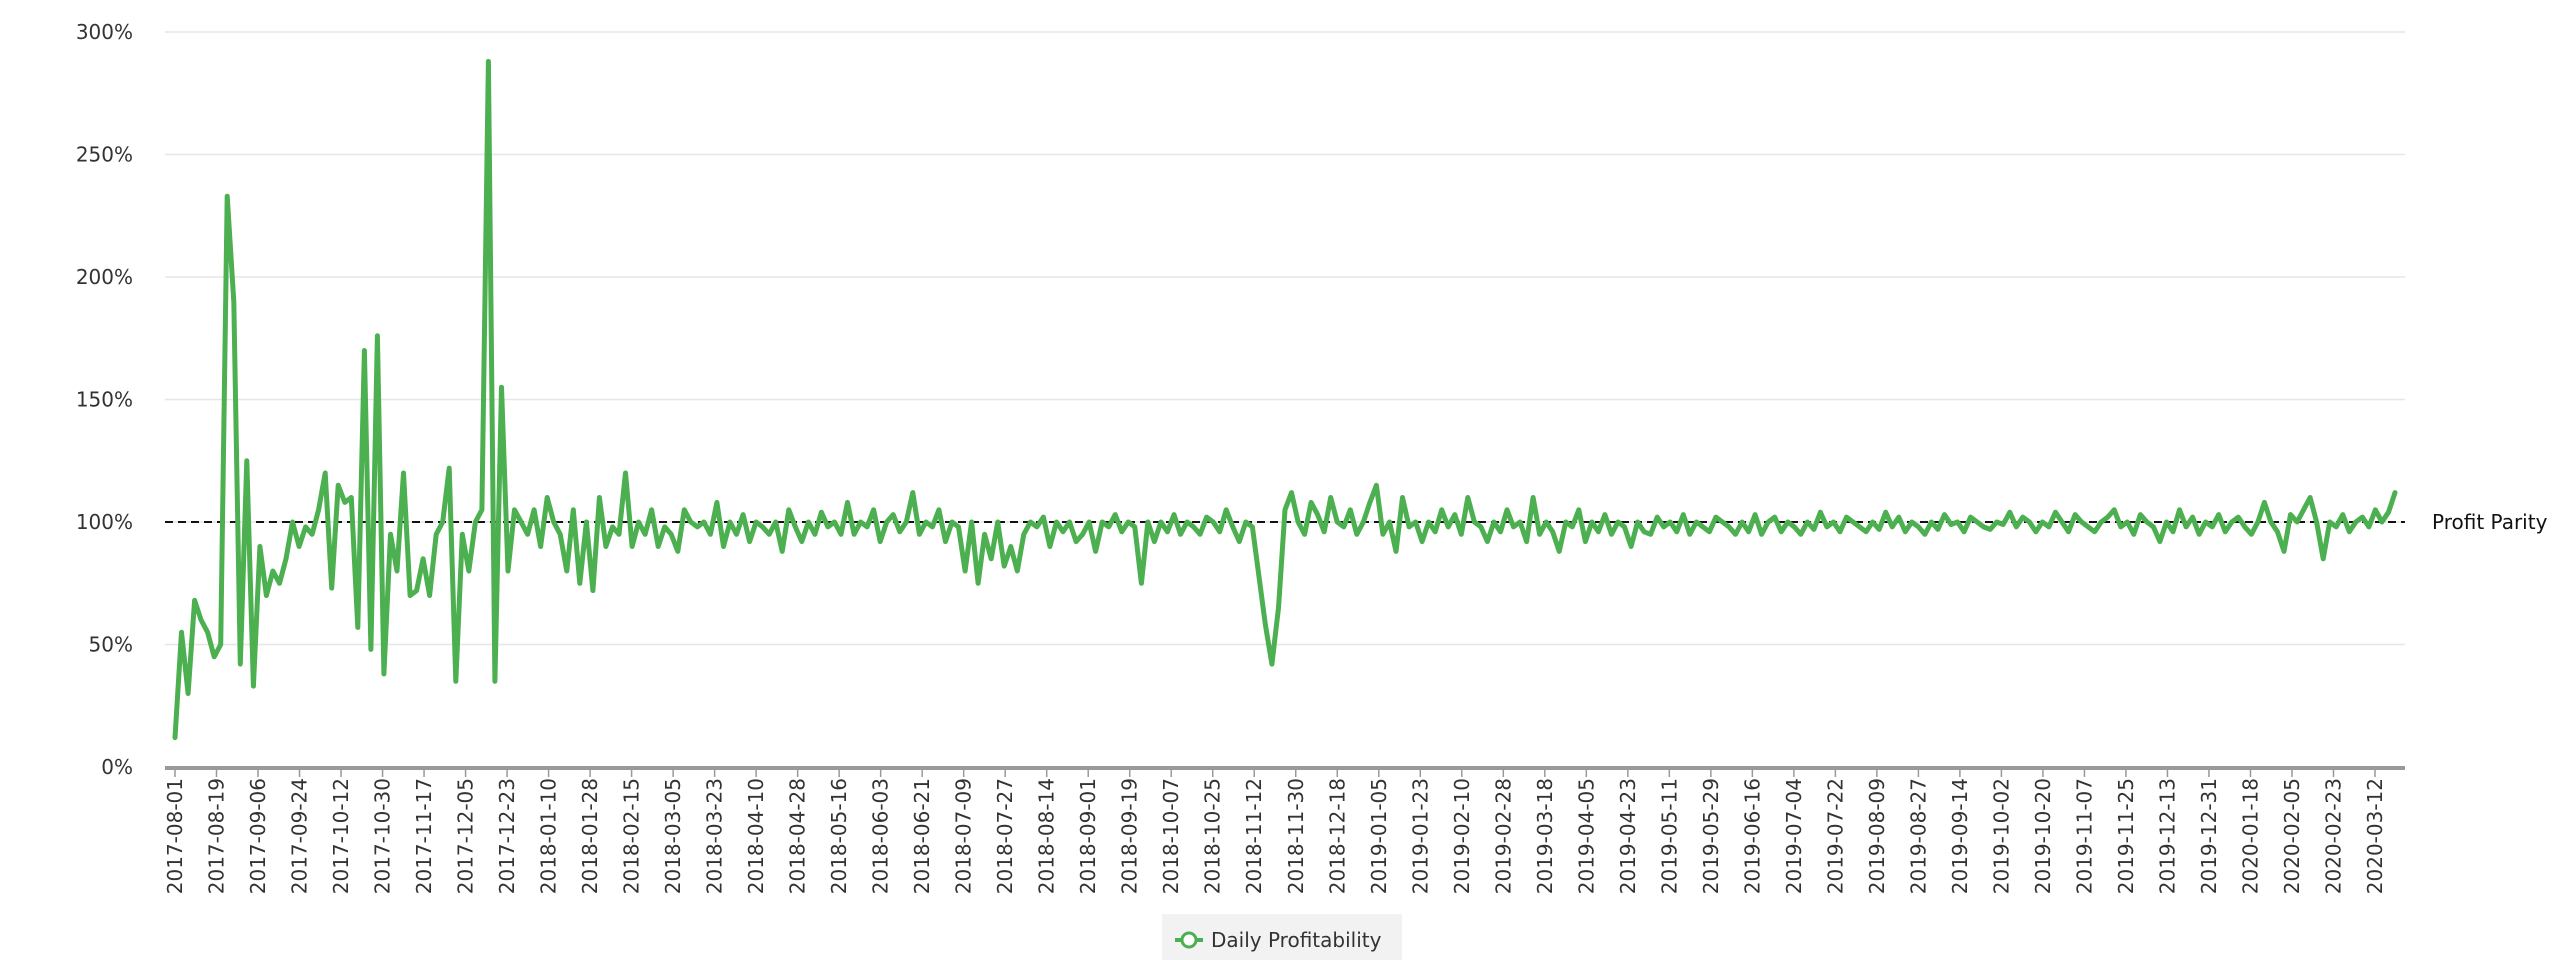 Image resolution: width=2560 pixels, height=960 pixels. What do you see at coordinates (549, 836) in the screenshot?
I see `x-tick-label: 2018-01-10` at bounding box center [549, 836].